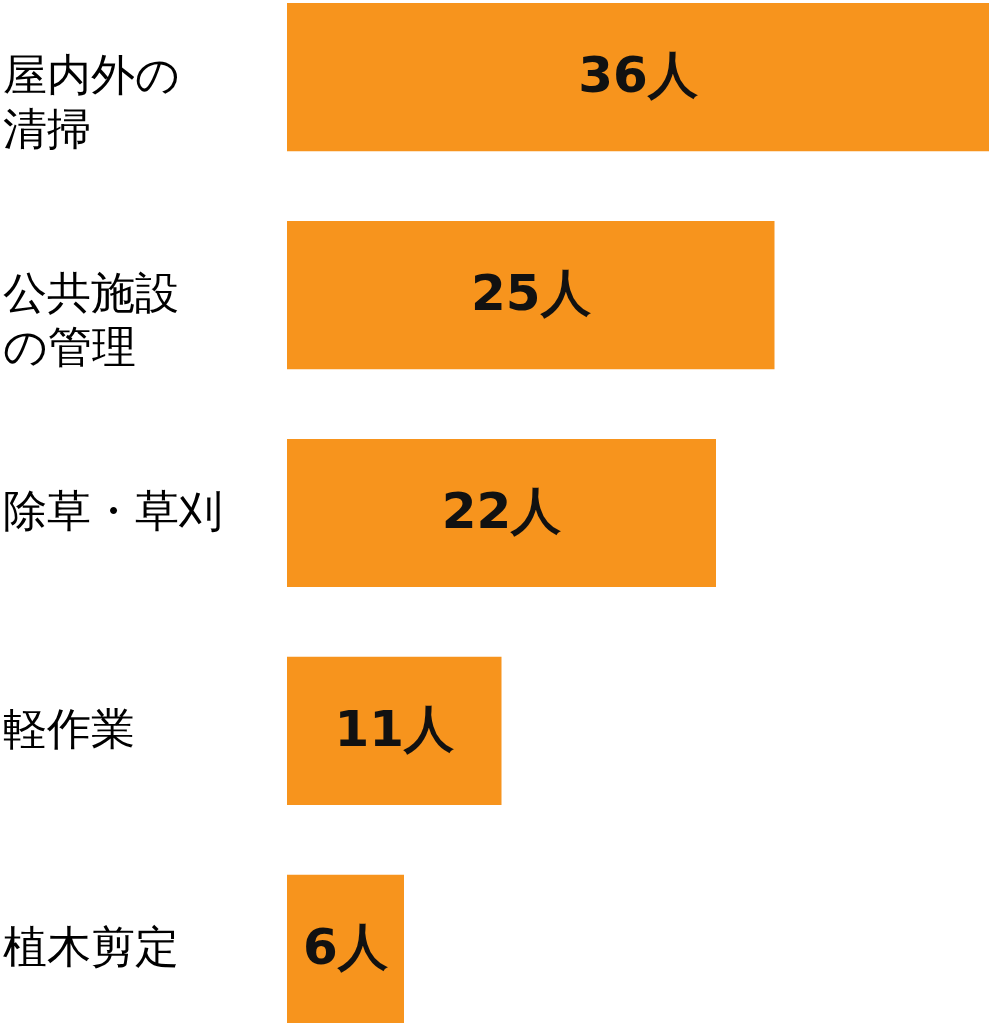 The height and width of the screenshot is (1024, 990). I want to click on data-label: 6人, so click(345, 946).